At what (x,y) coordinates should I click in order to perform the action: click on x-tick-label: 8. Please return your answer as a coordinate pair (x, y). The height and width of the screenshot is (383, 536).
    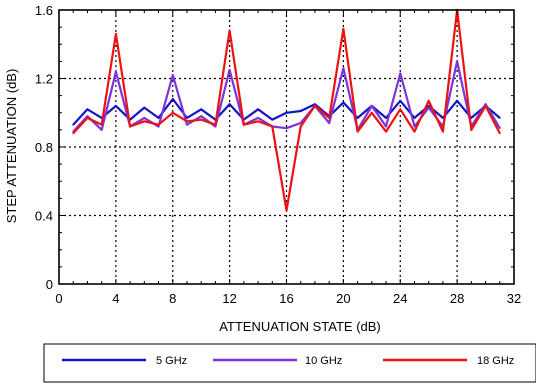
    Looking at the image, I should click on (172, 298).